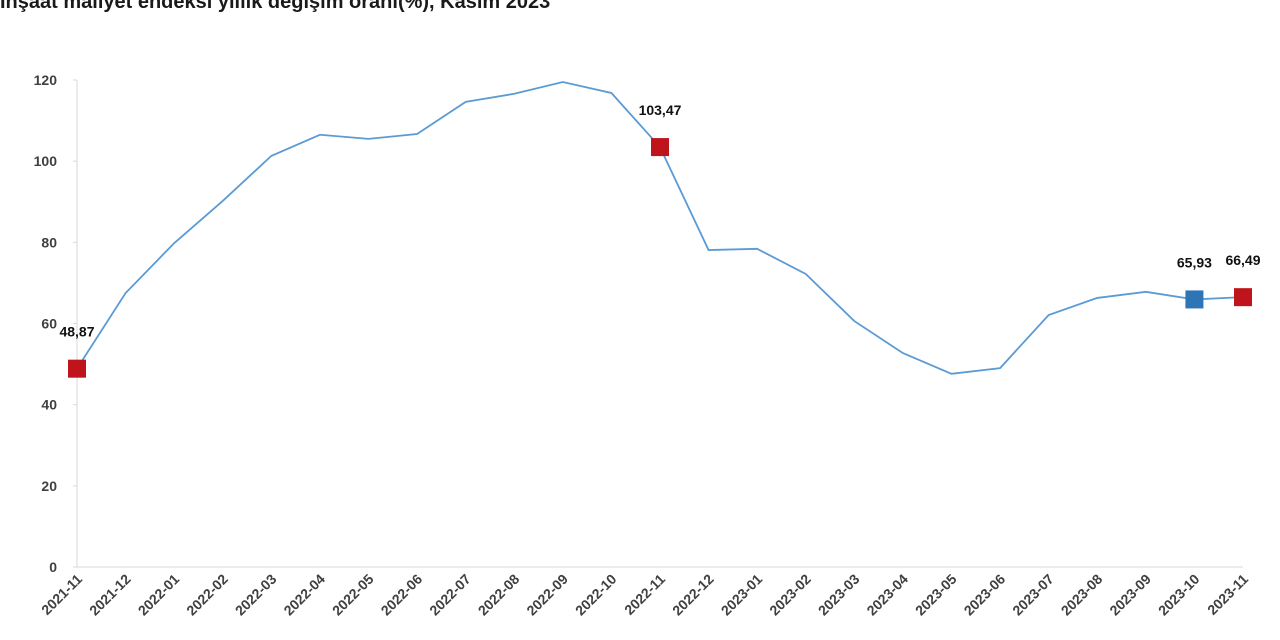 The width and height of the screenshot is (1280, 640). I want to click on y-tick-label: 80, so click(49, 242).